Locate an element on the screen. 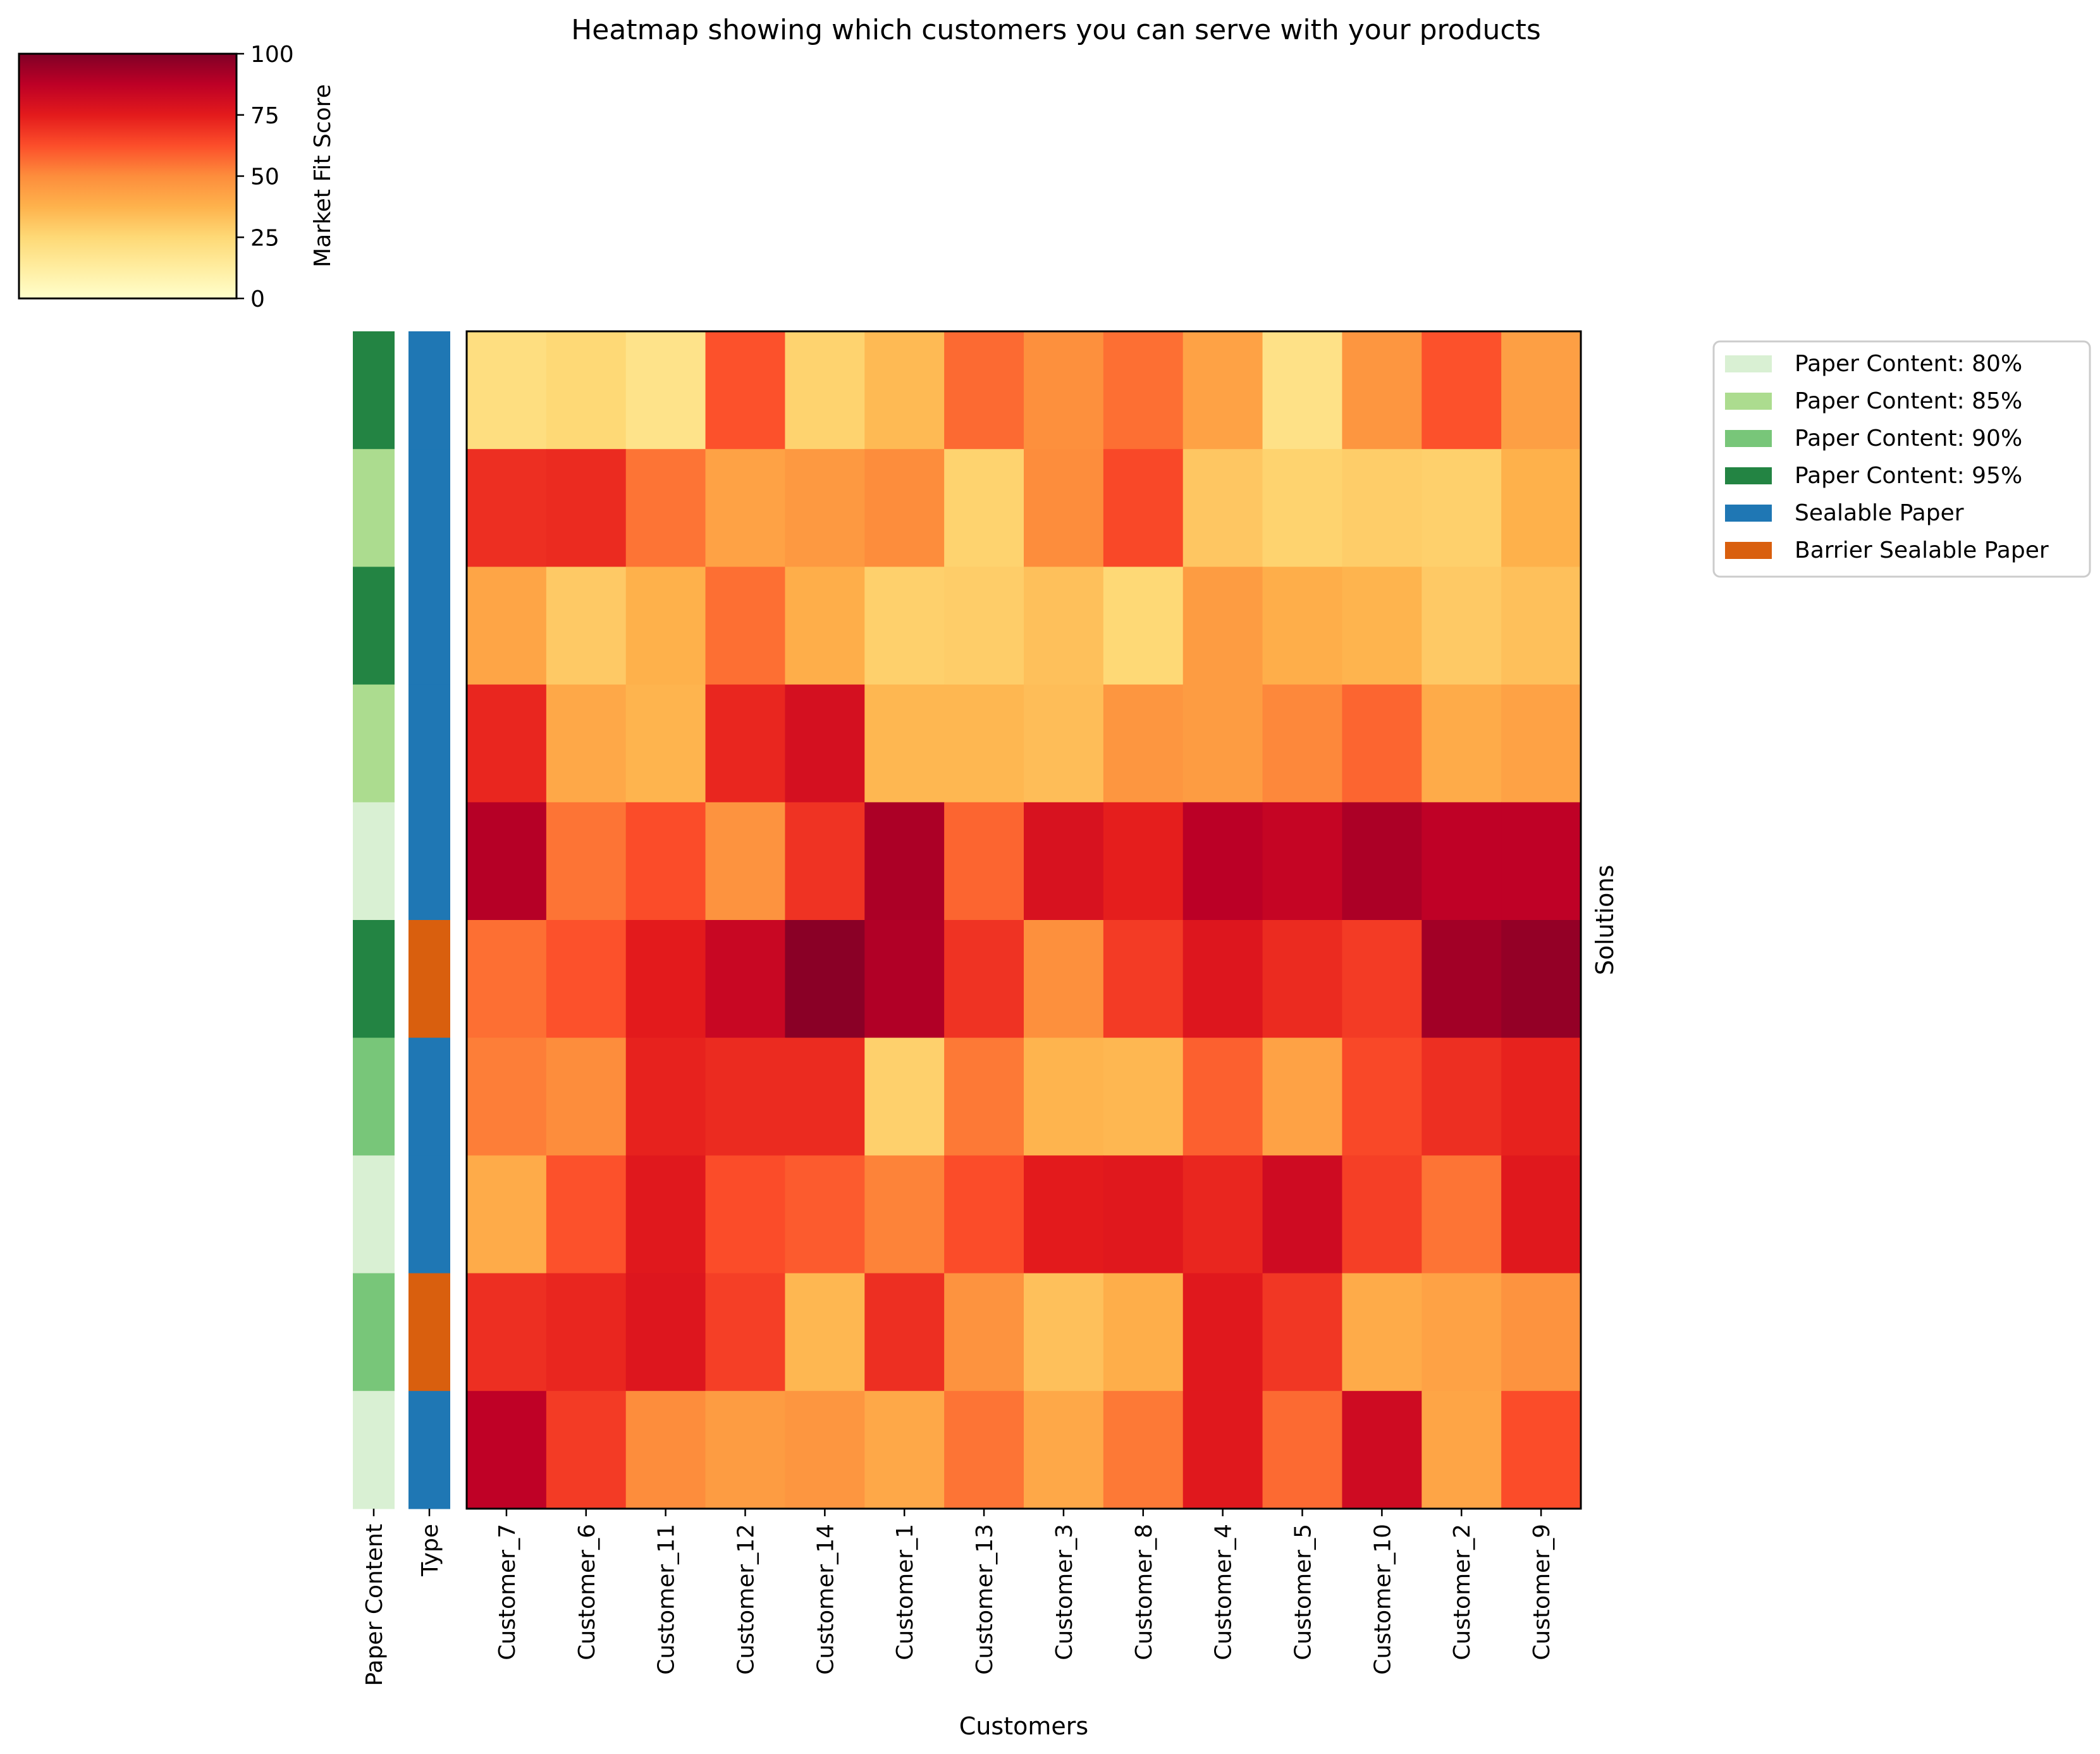 This screenshot has width=2100, height=1754. x-tick-label: Customer_7 is located at coordinates (507, 1592).